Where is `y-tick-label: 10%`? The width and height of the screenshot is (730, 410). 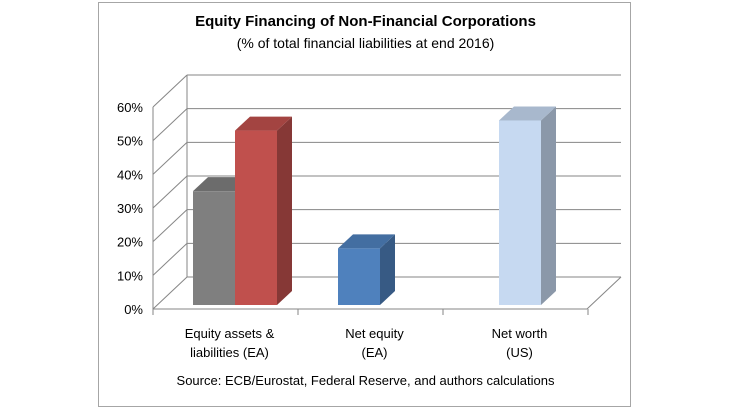
y-tick-label: 10% is located at coordinates (130, 275).